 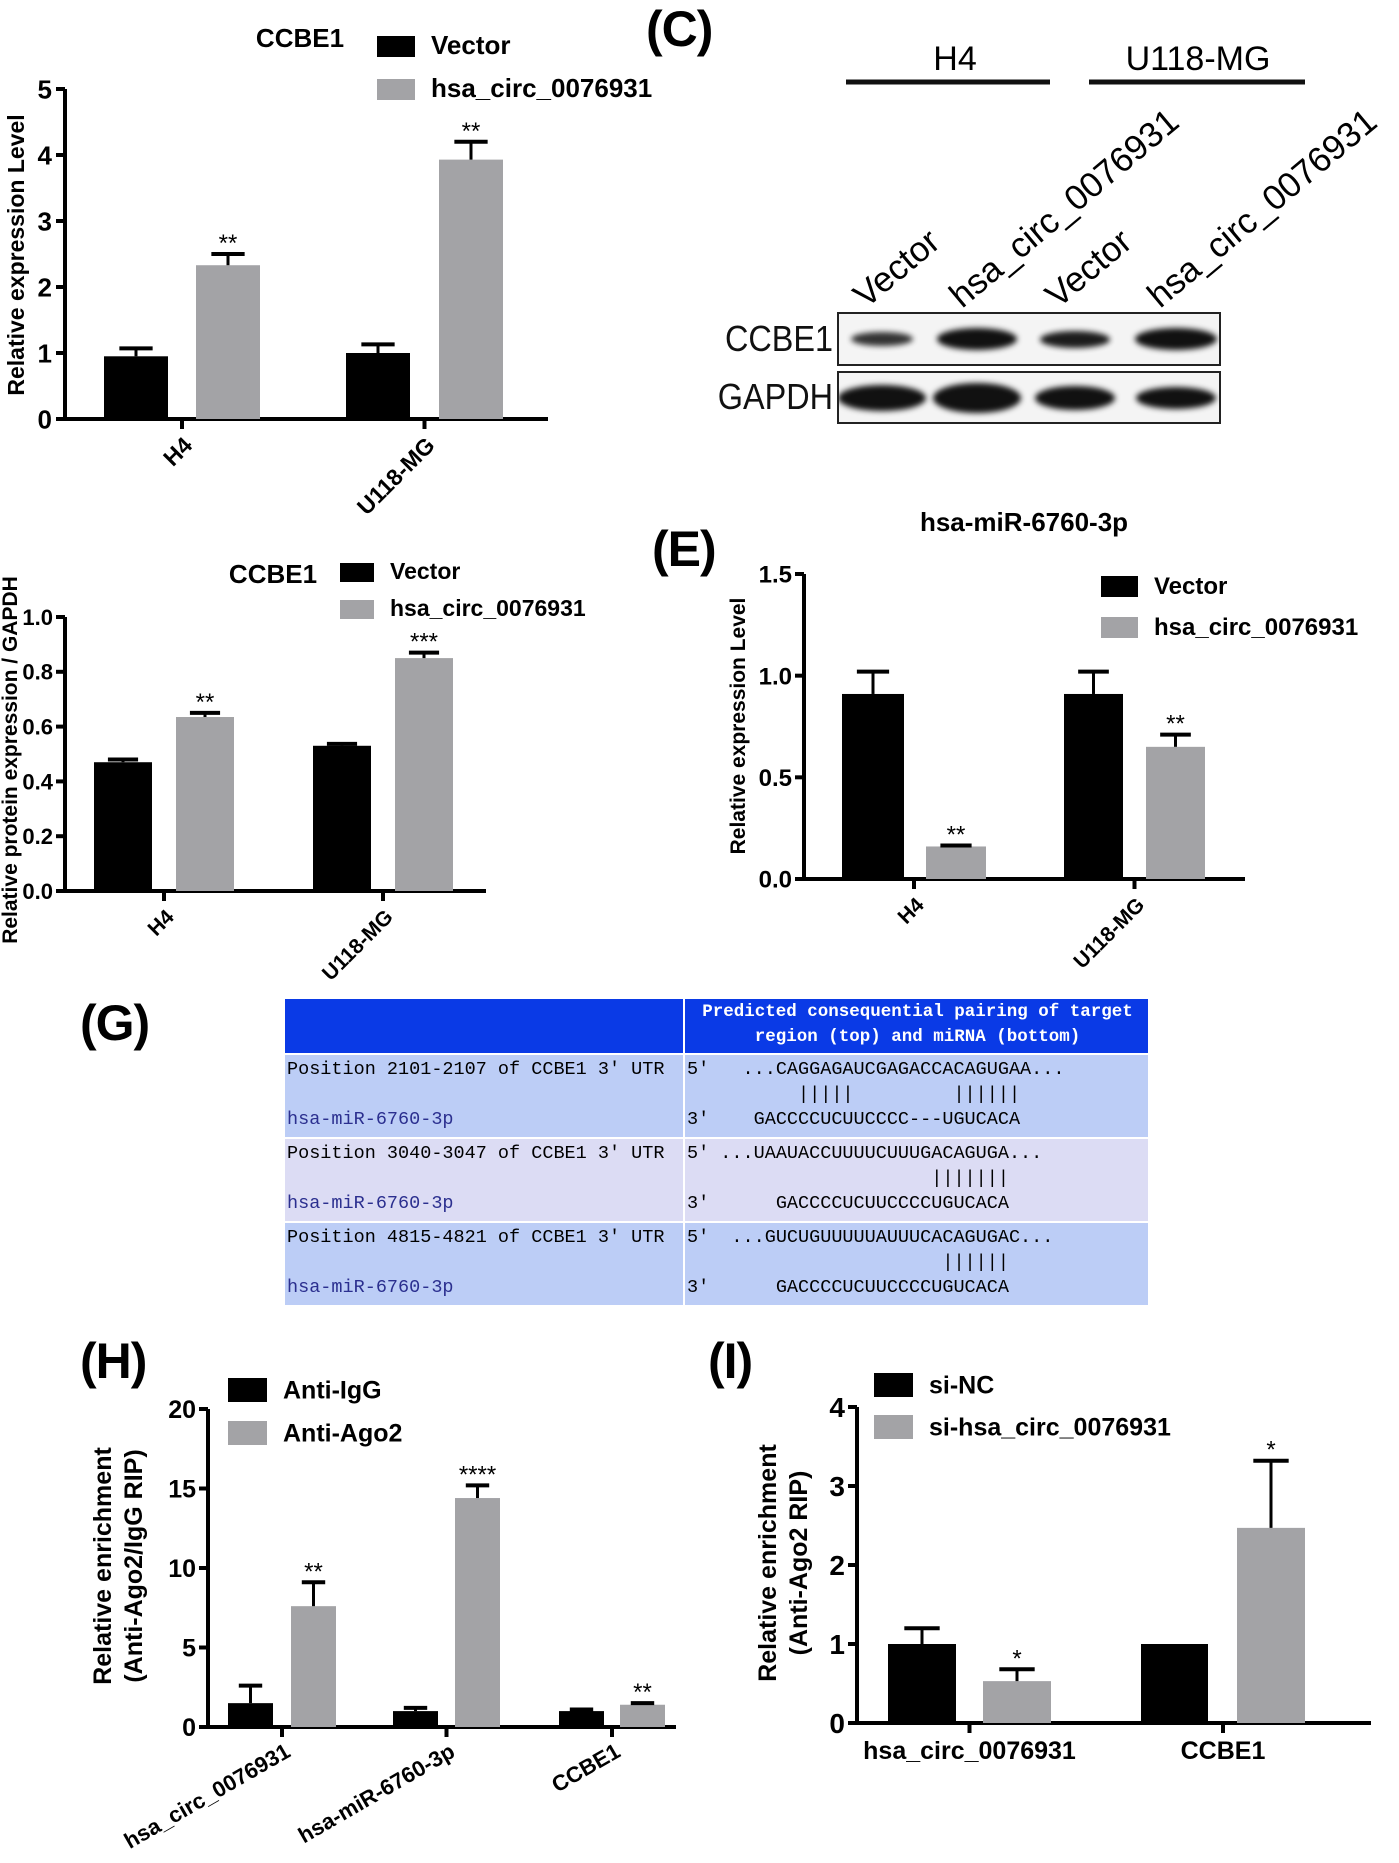 I want to click on y-tick-label: 5, so click(x=45, y=89).